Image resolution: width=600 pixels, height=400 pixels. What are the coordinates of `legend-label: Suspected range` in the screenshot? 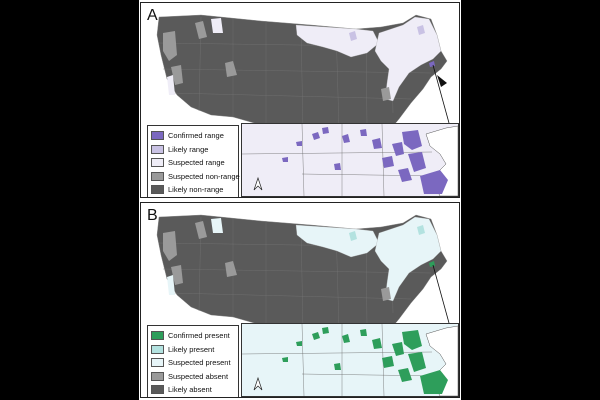 It's located at (196, 163).